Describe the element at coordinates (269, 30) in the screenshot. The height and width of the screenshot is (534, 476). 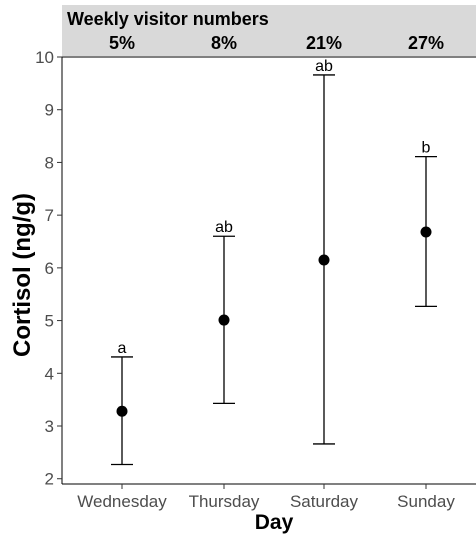
I see `strip-background` at that location.